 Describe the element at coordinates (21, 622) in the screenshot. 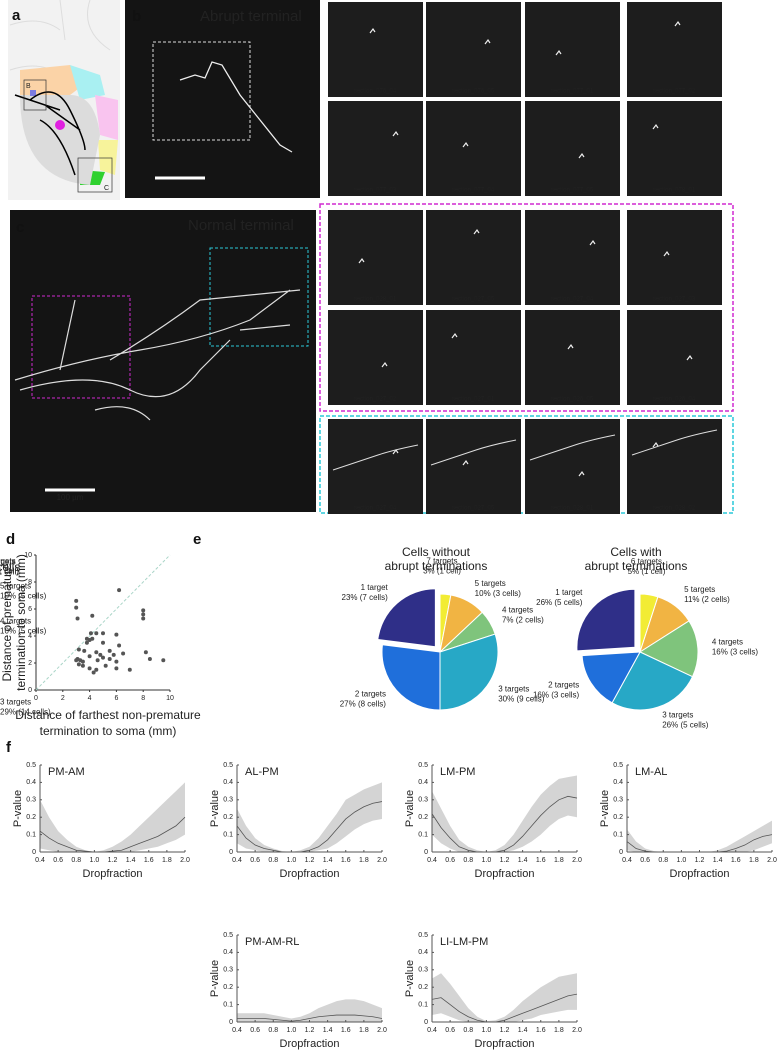

I see `y-axis-label: termination to soma (mm)` at that location.